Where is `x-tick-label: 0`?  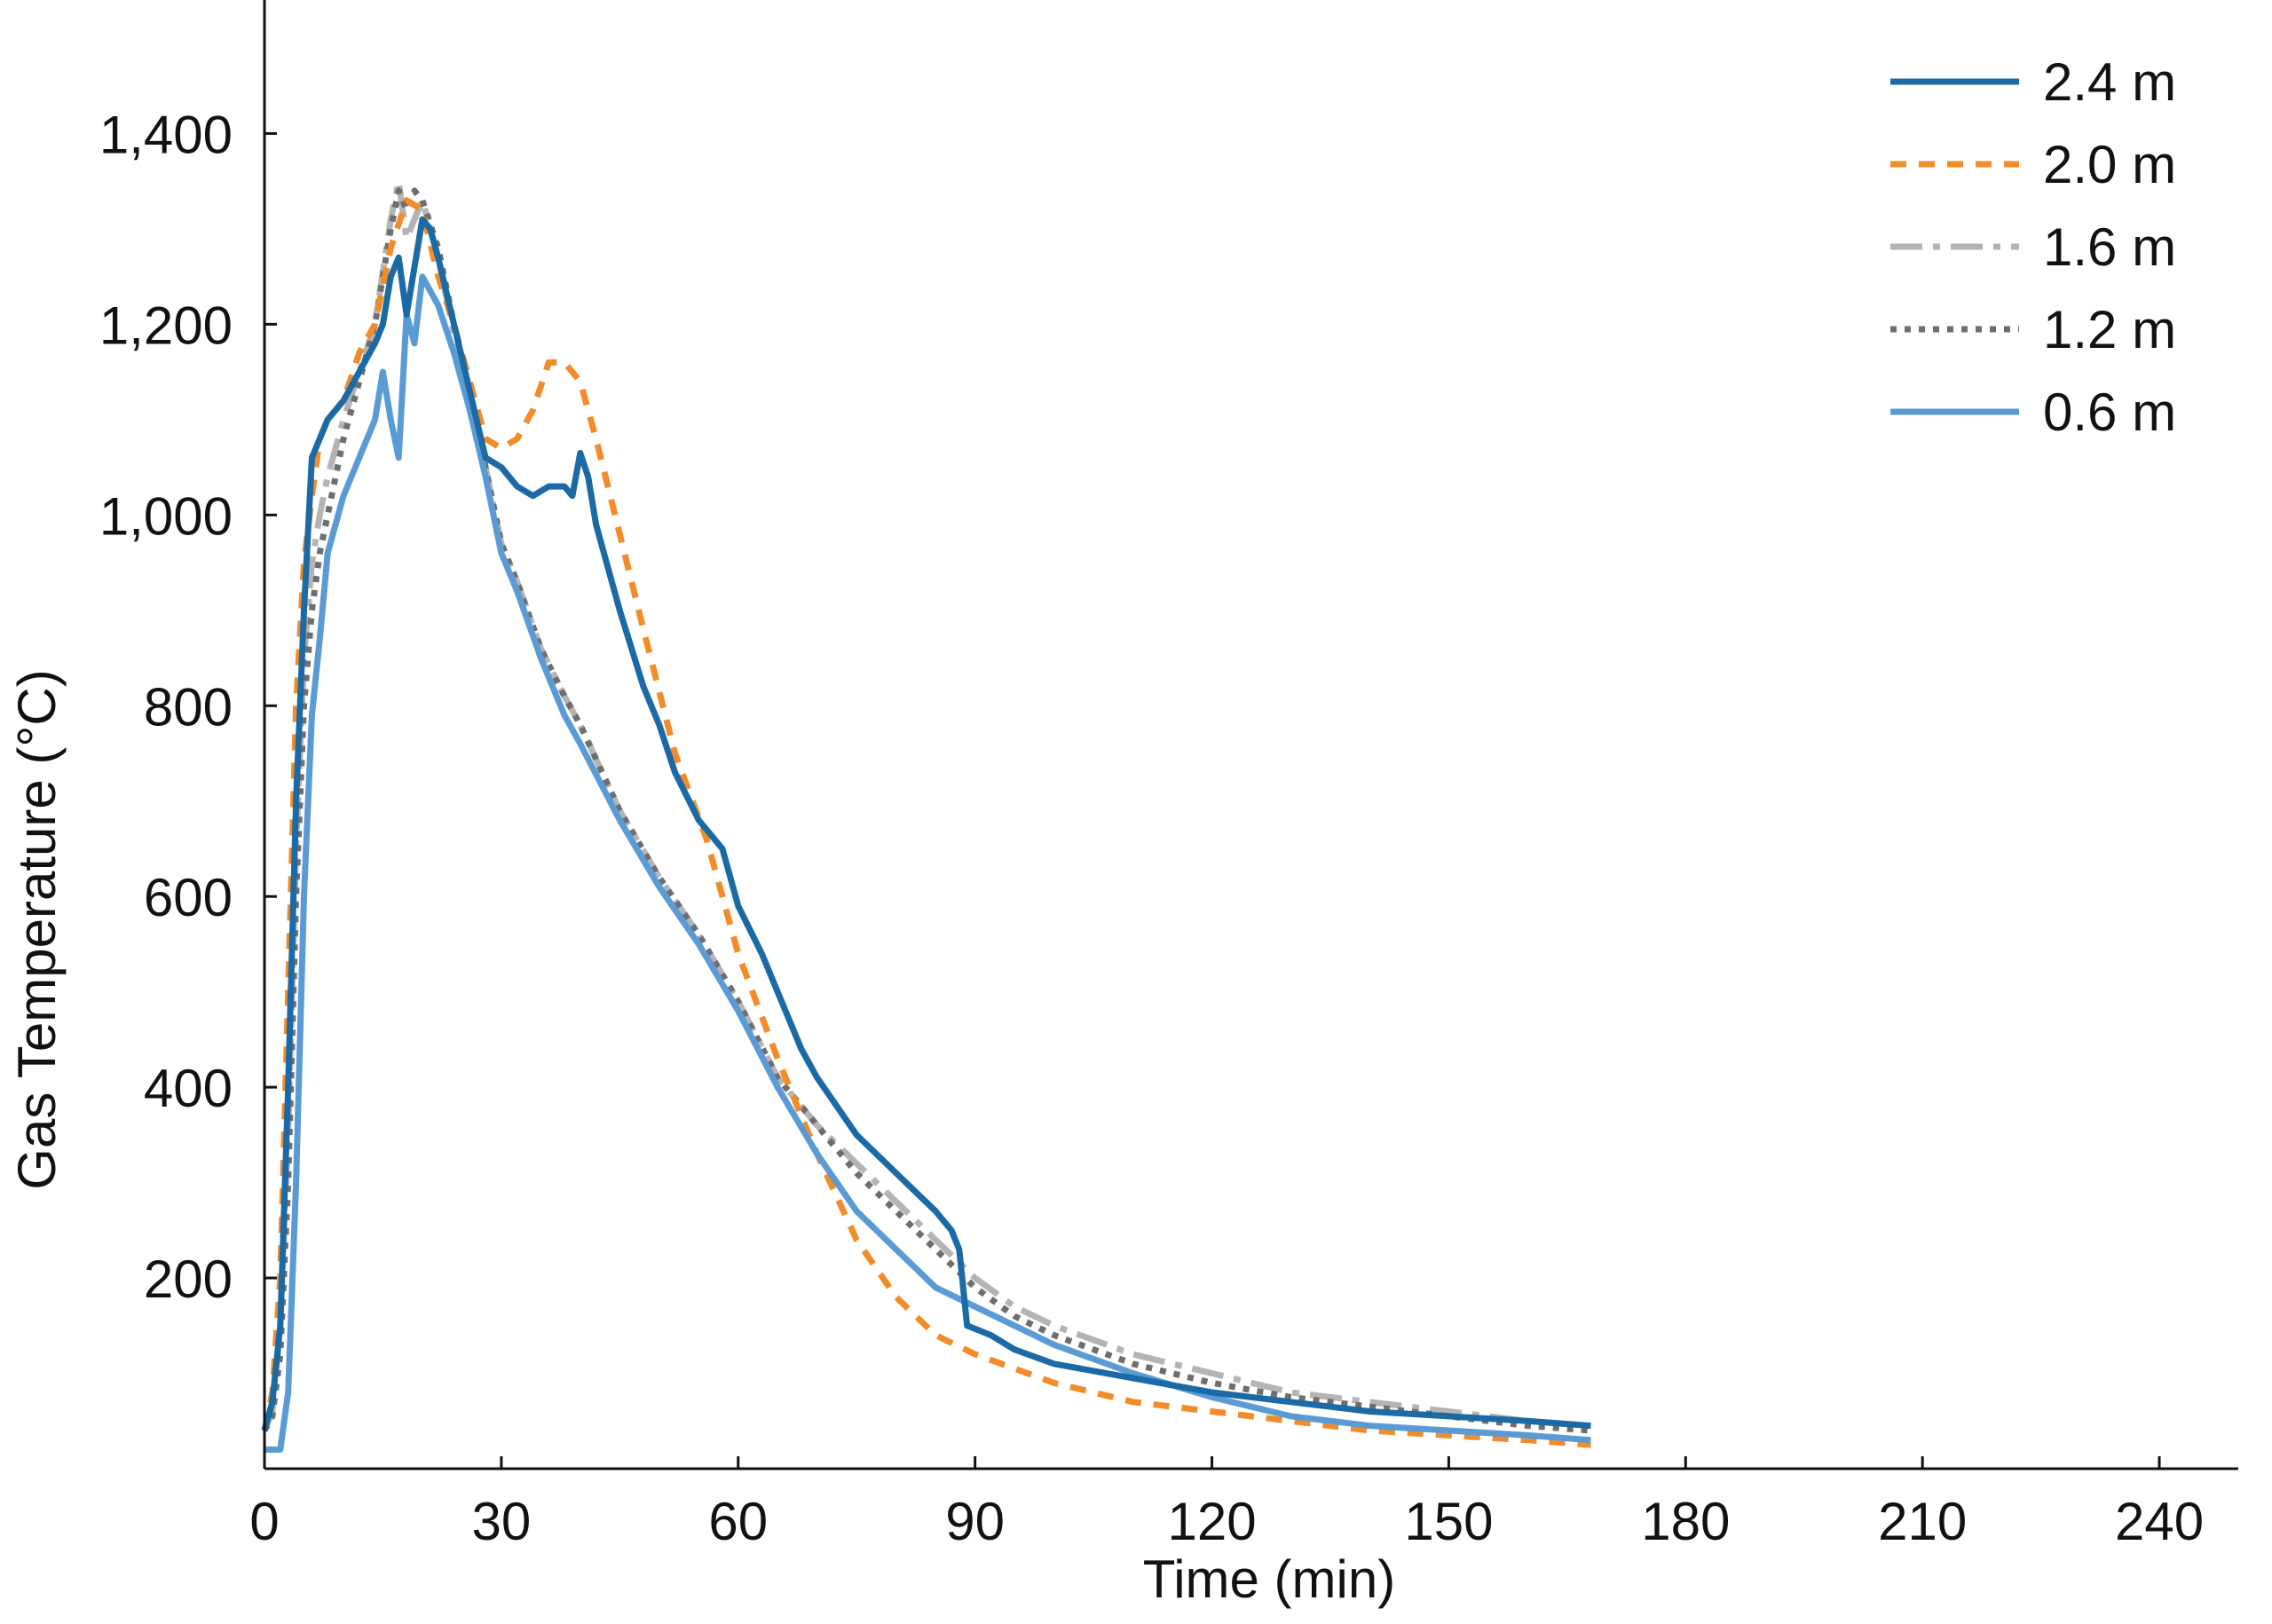 x-tick-label: 0 is located at coordinates (264, 1521).